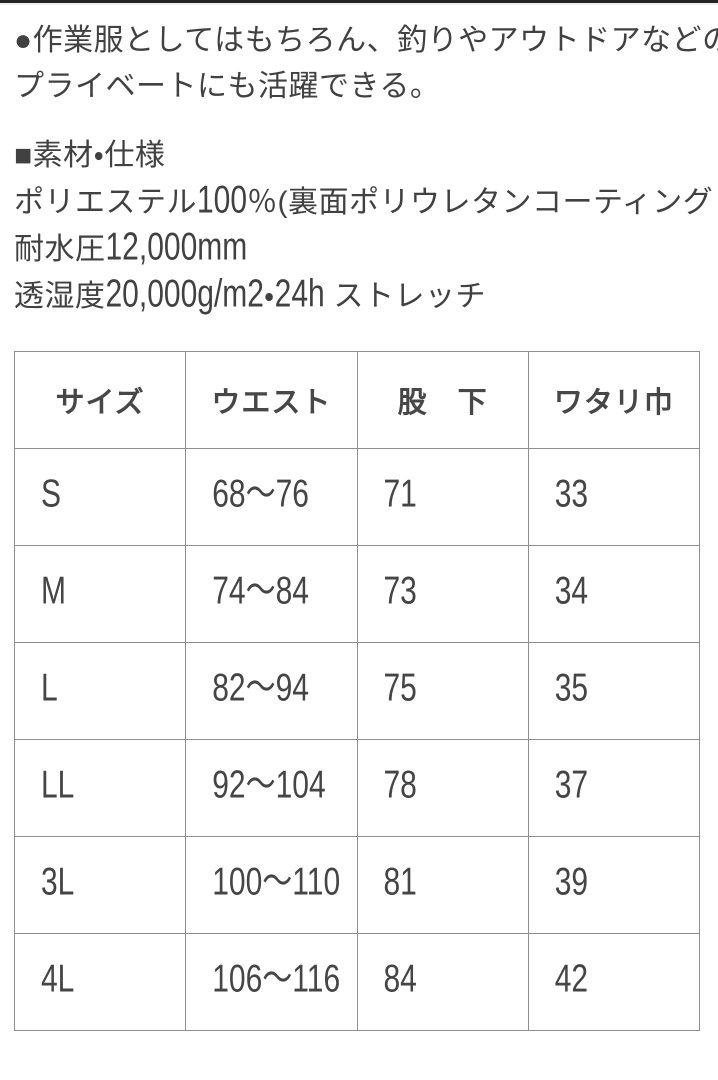  I want to click on cell-inseam: 84, so click(442, 982).